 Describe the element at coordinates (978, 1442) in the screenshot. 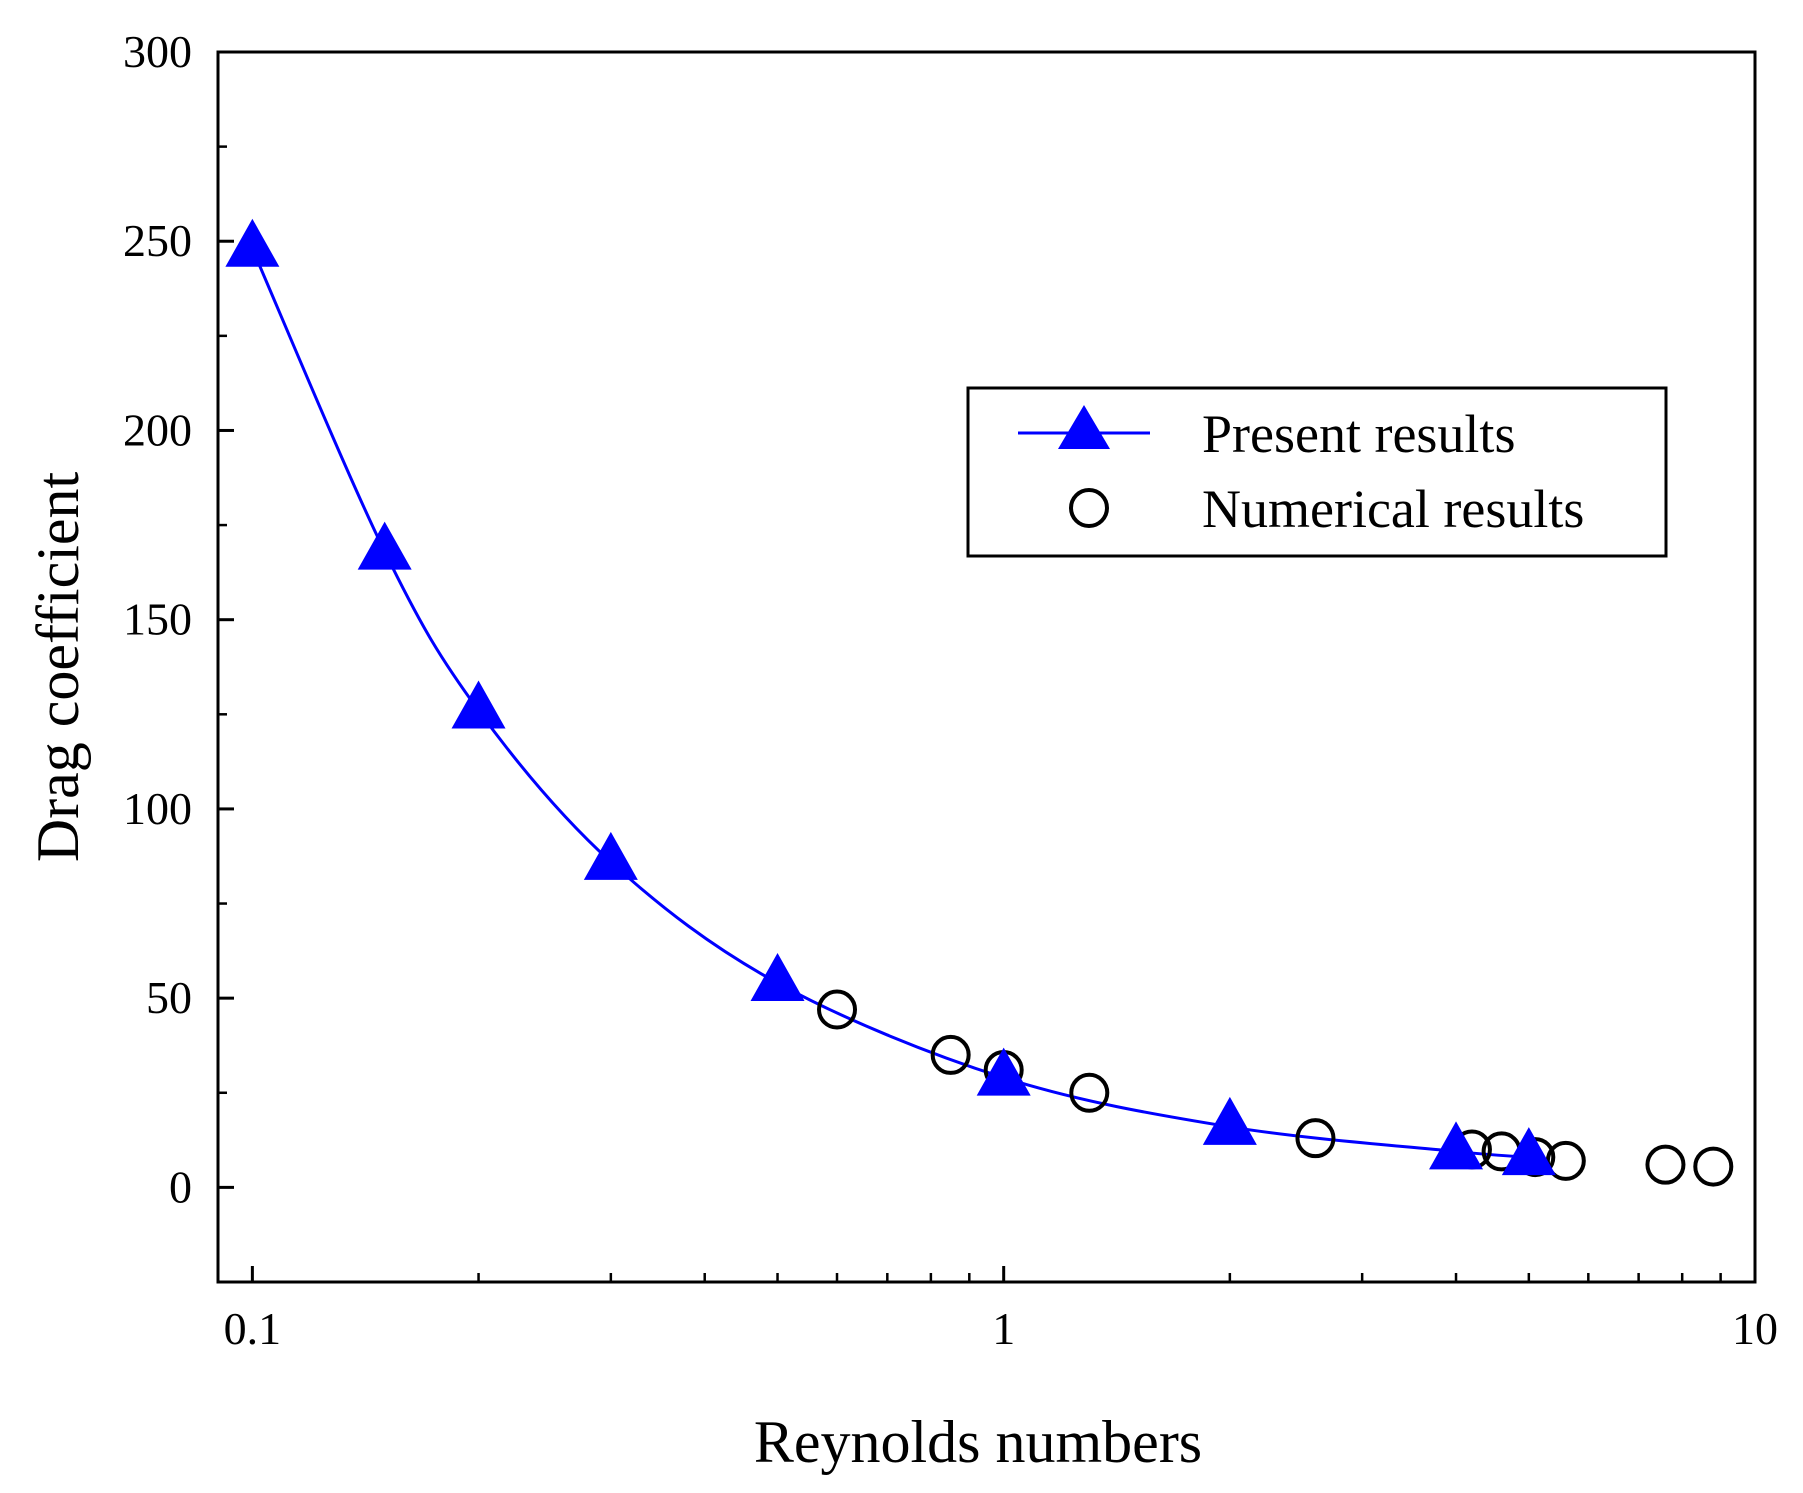

I see `x-axis-title: Reynolds numbers` at that location.